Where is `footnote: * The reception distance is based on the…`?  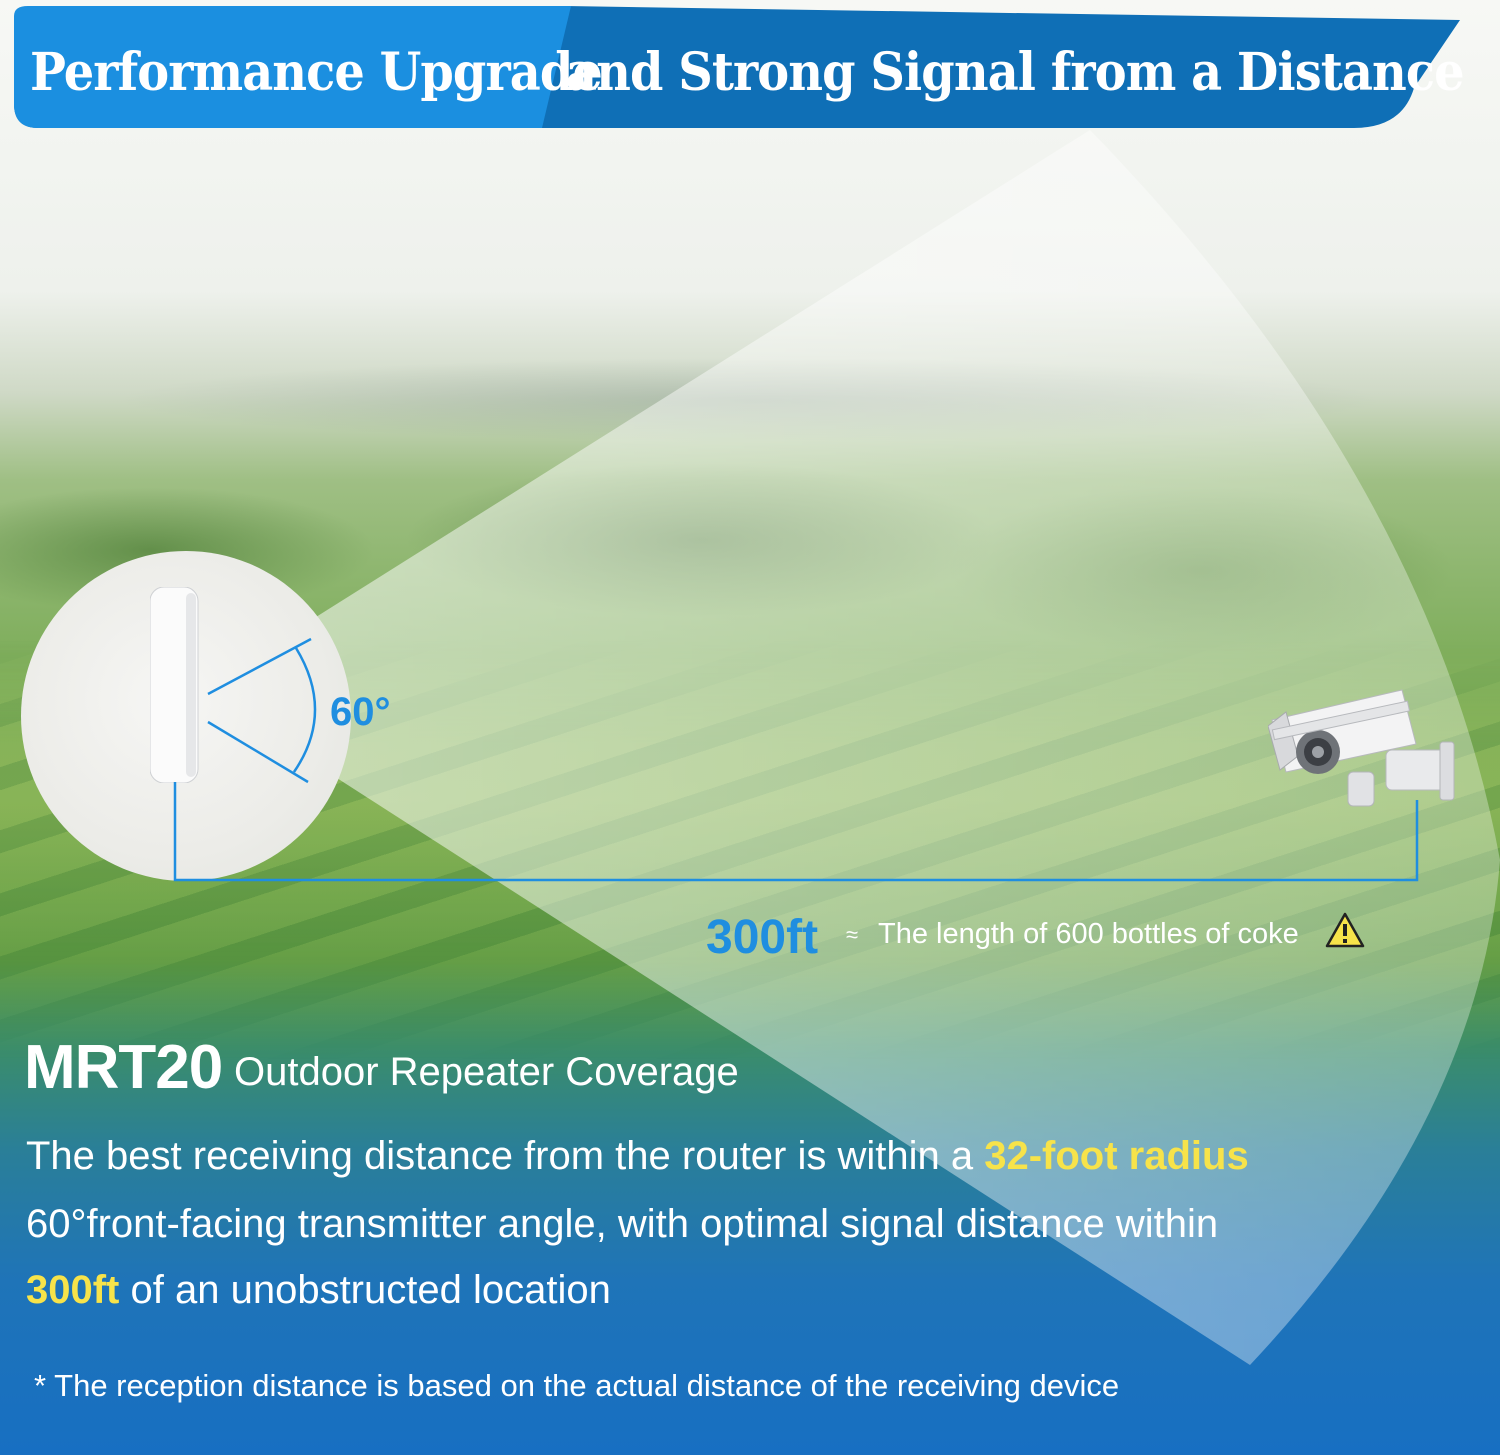
footnote: * The reception distance is based on the… is located at coordinates (576, 1386).